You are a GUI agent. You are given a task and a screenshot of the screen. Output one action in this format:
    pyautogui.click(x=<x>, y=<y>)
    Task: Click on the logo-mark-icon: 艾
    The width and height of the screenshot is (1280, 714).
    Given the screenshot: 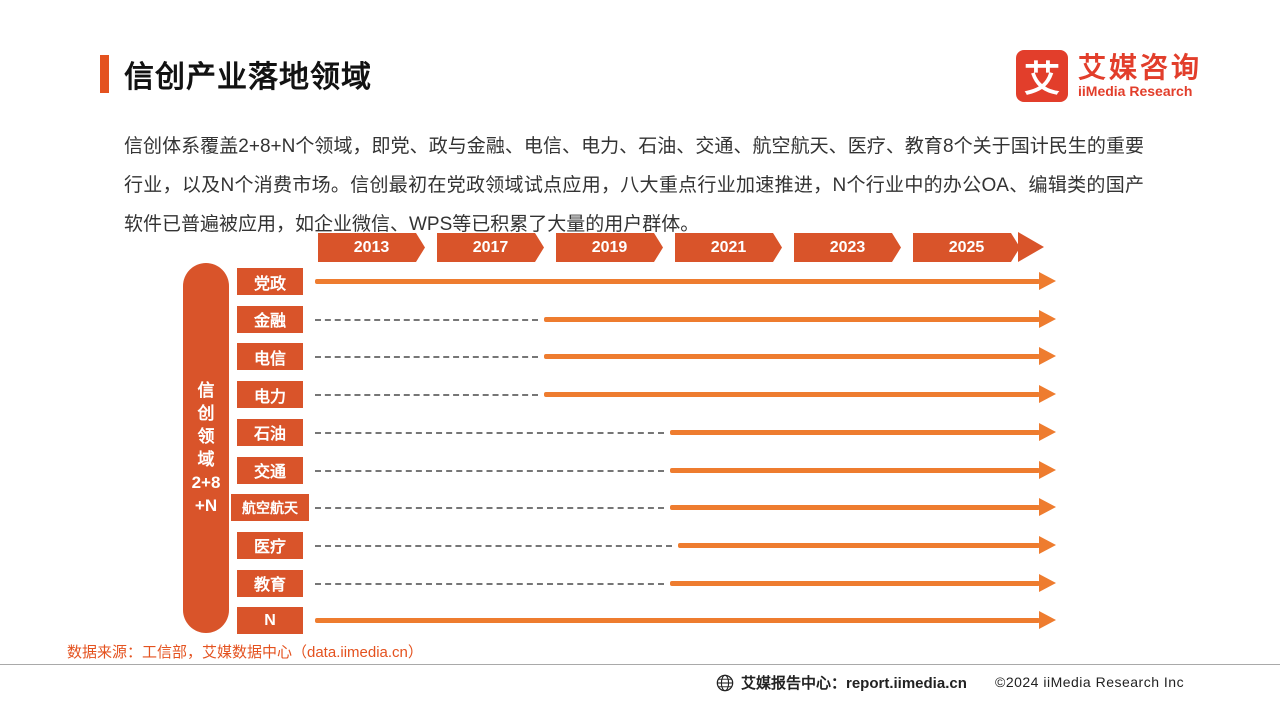 What is the action you would take?
    pyautogui.click(x=1042, y=76)
    